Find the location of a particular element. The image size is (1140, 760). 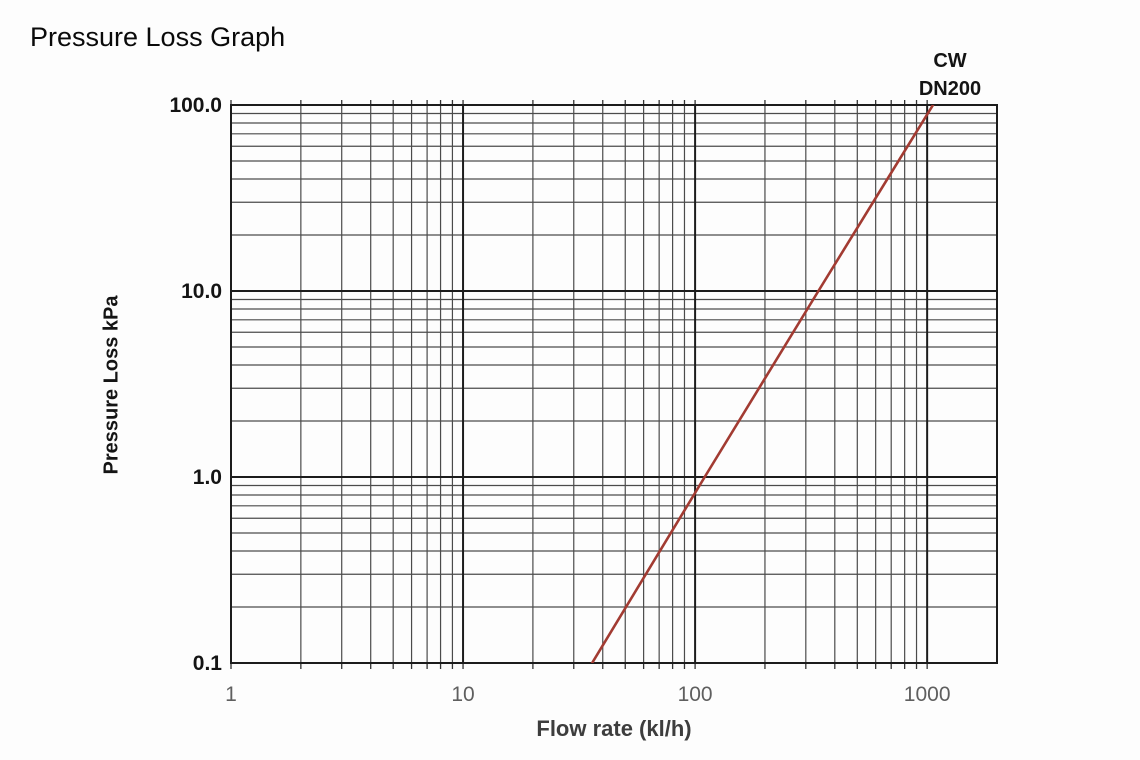

legend: CW DN200 is located at coordinates (950, 75).